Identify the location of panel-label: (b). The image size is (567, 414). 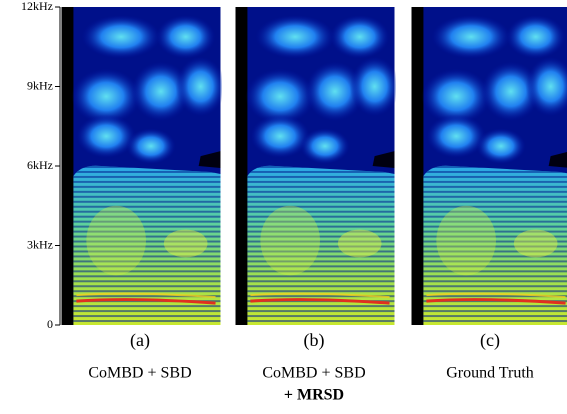
(314, 340).